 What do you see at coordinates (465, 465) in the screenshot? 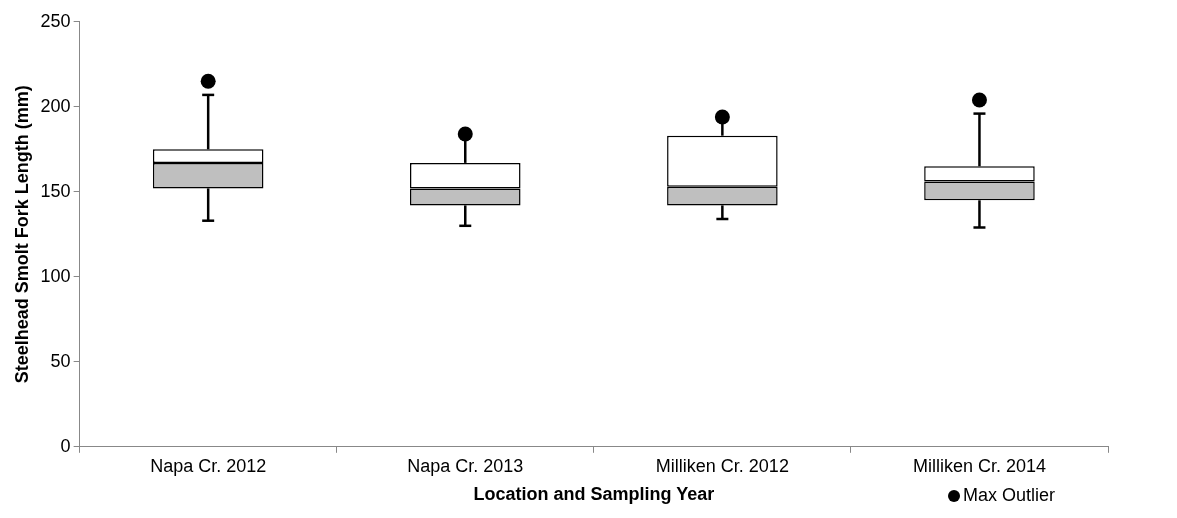
I see `x-tick-label: Napa Cr. 2013` at bounding box center [465, 465].